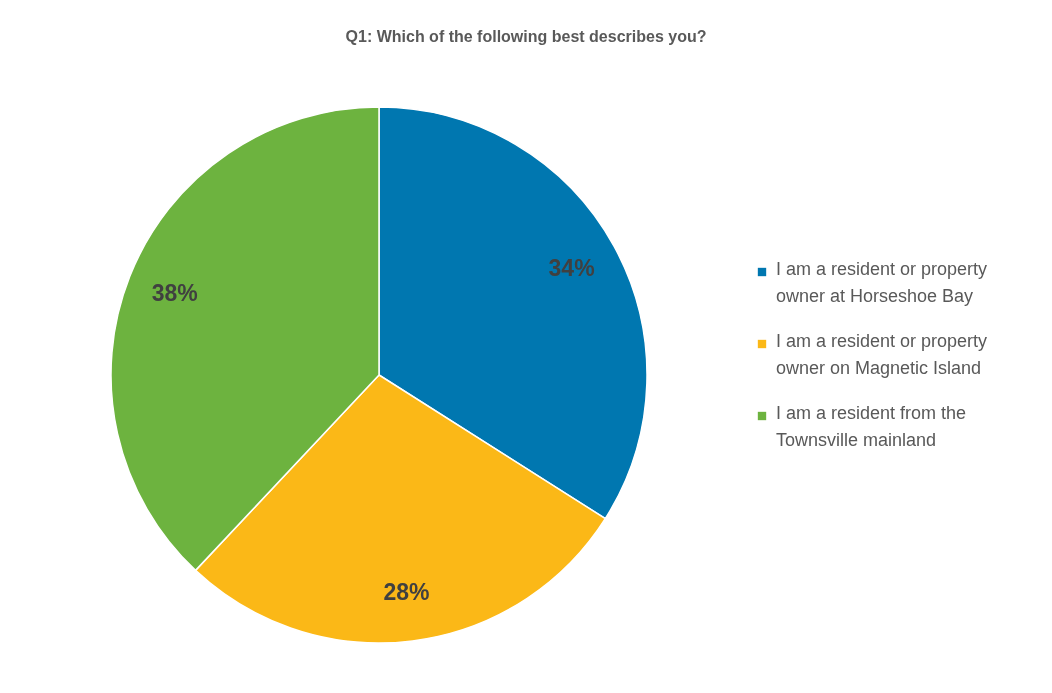 This screenshot has height=693, width=1052. What do you see at coordinates (174, 293) in the screenshot?
I see `data-label: 38%` at bounding box center [174, 293].